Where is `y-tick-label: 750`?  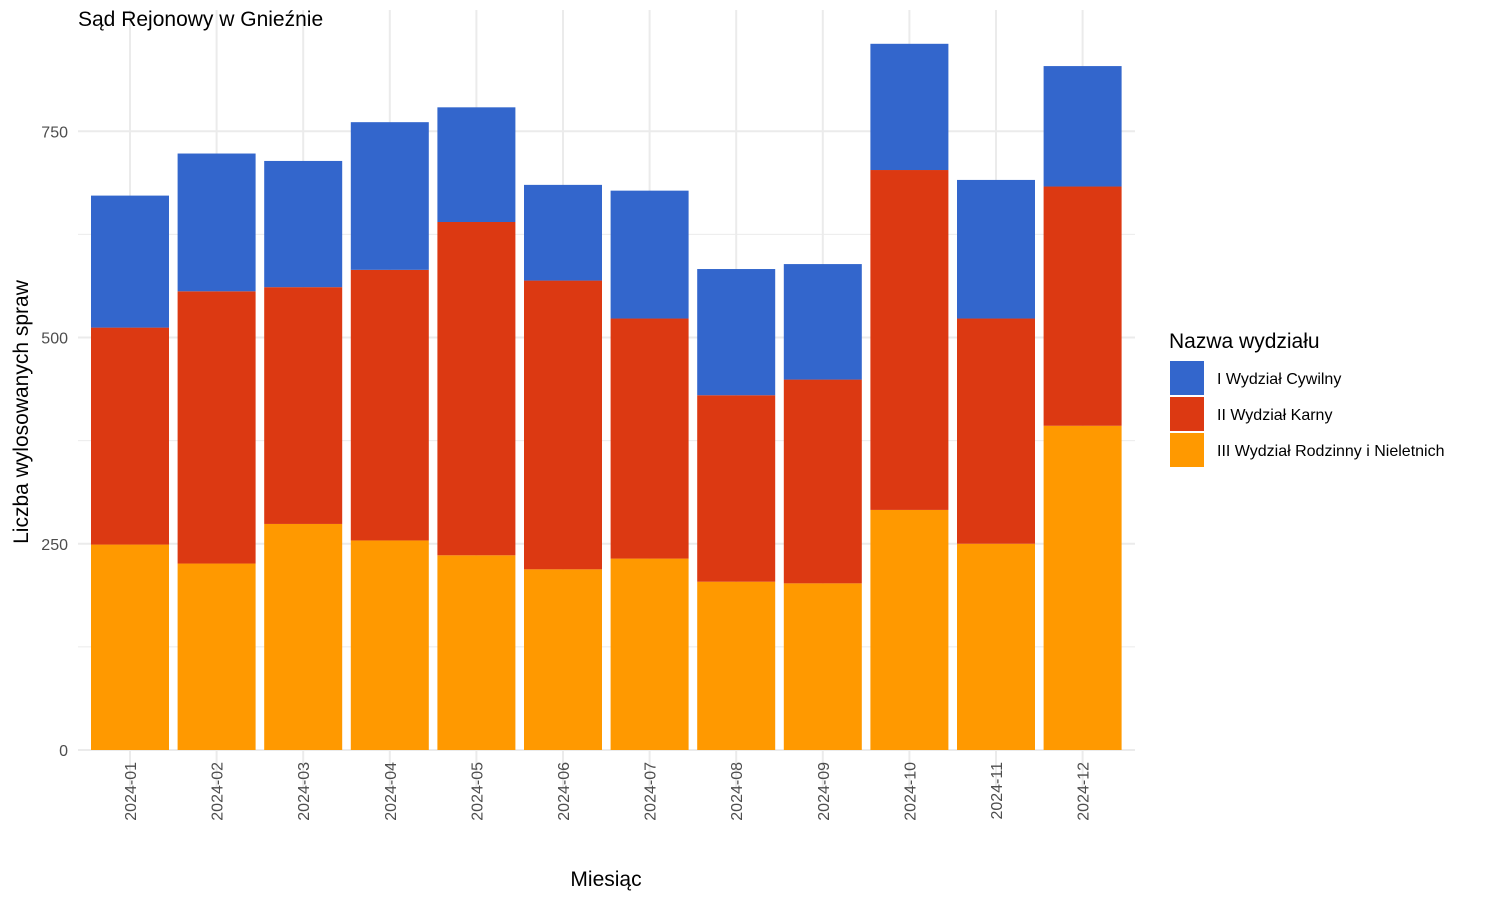 y-tick-label: 750 is located at coordinates (54, 132).